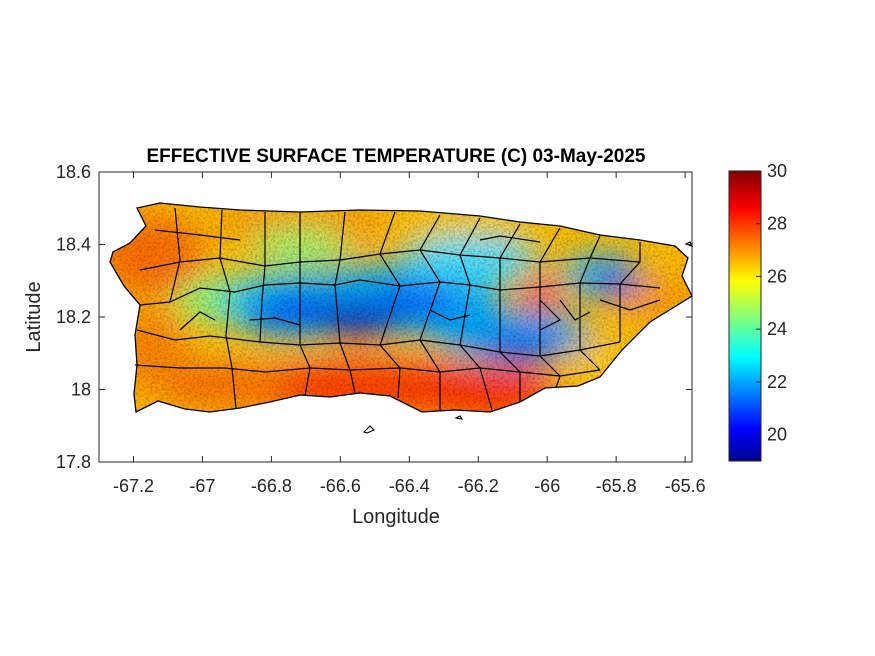  What do you see at coordinates (771, 303) in the screenshot?
I see `colorbar-ticks: 20 22 24 26 28 30` at bounding box center [771, 303].